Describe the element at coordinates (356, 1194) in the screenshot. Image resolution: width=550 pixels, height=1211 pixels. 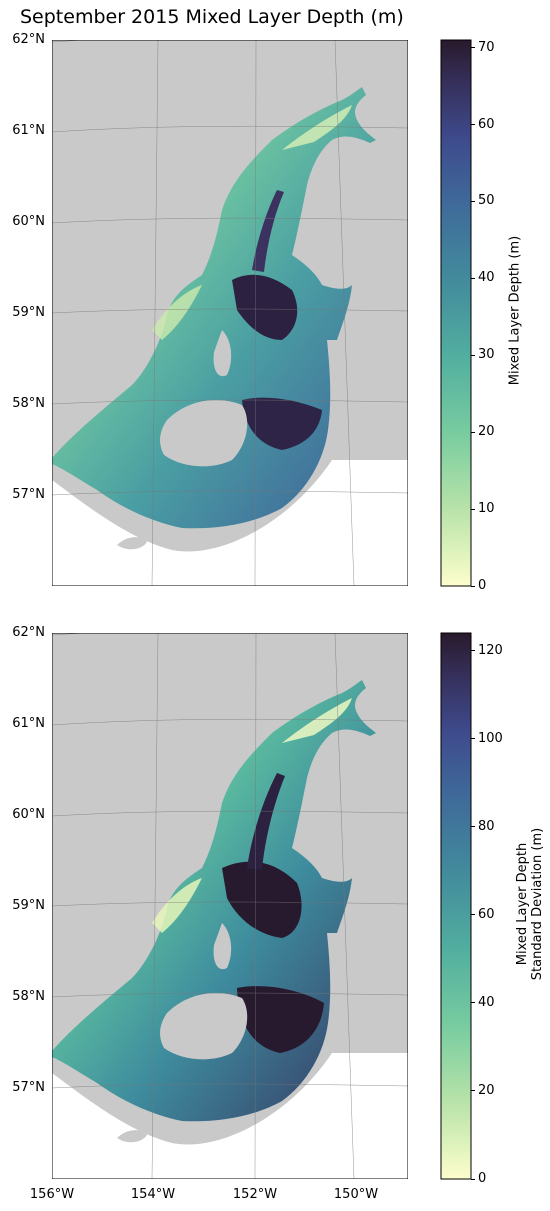
I see `lon-label: 150°W` at that location.